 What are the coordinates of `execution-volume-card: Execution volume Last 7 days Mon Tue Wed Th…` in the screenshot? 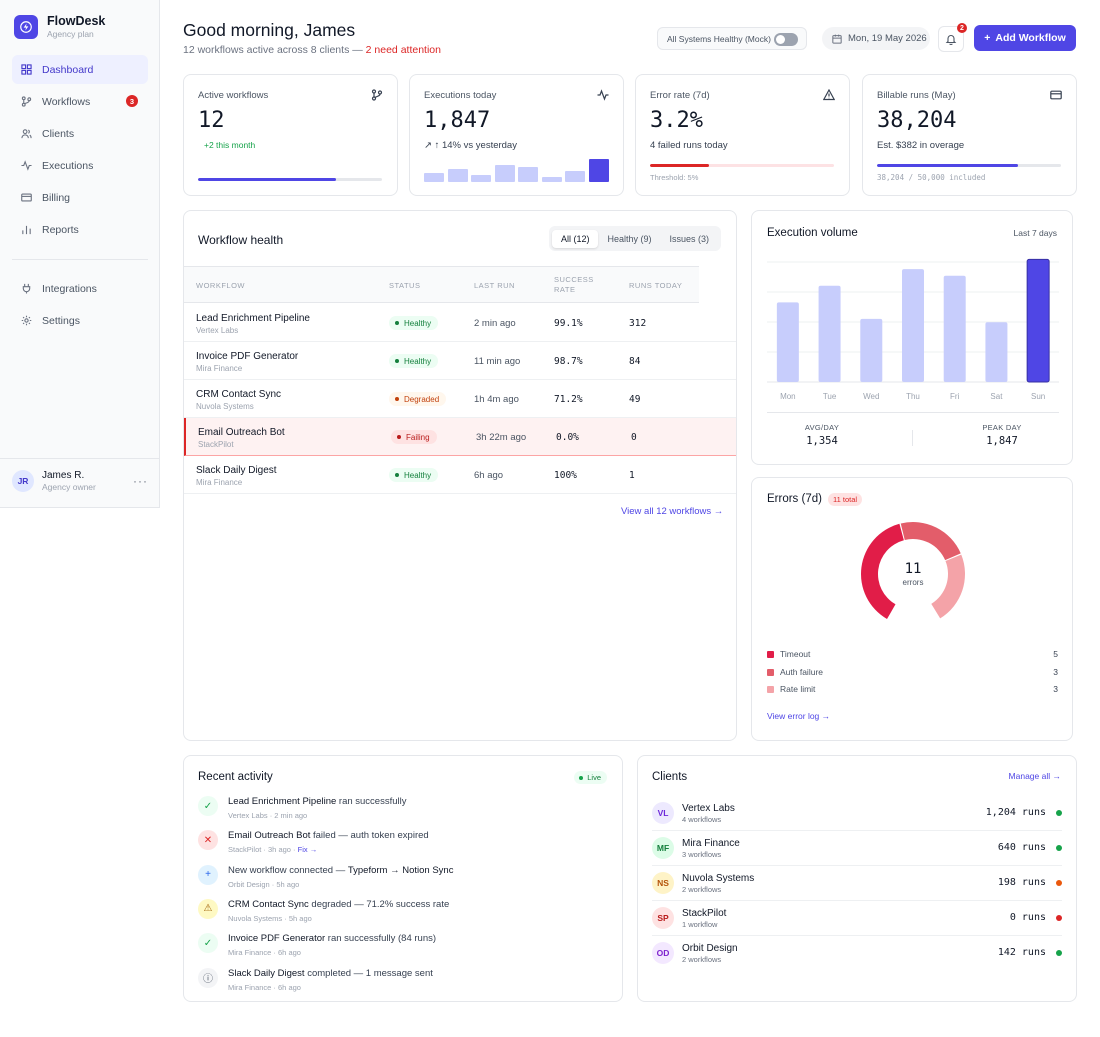 It's located at (912, 337).